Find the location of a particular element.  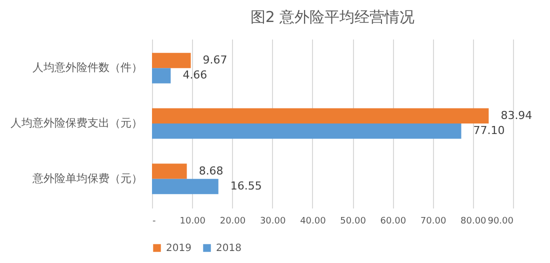

legend-label: 2018 is located at coordinates (229, 248).